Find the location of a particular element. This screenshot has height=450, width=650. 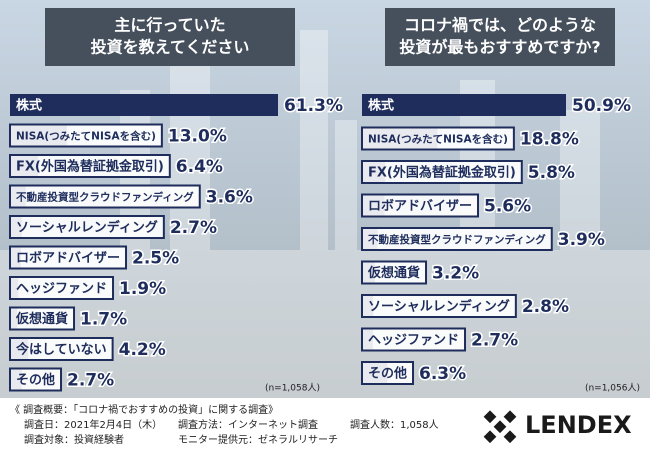

survey-item: 調査人数：1,058人 is located at coordinates (394, 424).